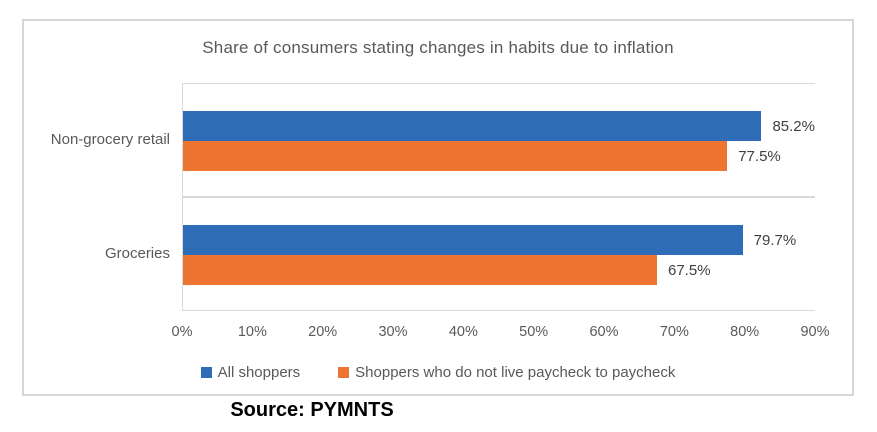 The height and width of the screenshot is (432, 877). Describe the element at coordinates (501, 333) in the screenshot. I see `x-axis: 0% 10% 20% 30% 40% 50% 60% 70% 80% 90%` at that location.